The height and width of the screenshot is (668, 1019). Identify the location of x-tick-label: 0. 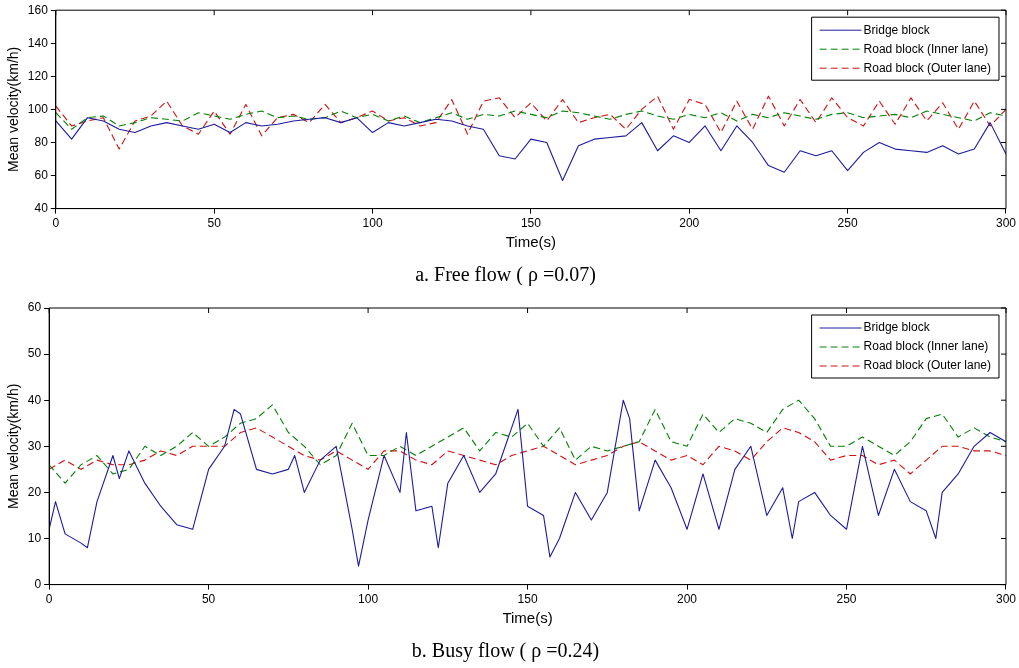
(56, 223).